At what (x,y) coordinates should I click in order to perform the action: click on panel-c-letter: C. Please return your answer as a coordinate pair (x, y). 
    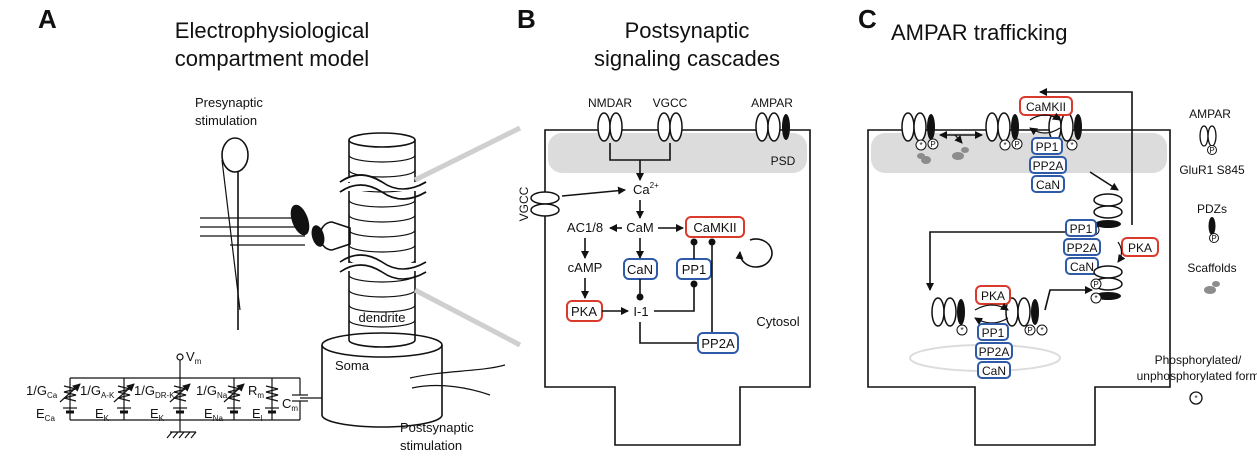
    Looking at the image, I should click on (867, 19).